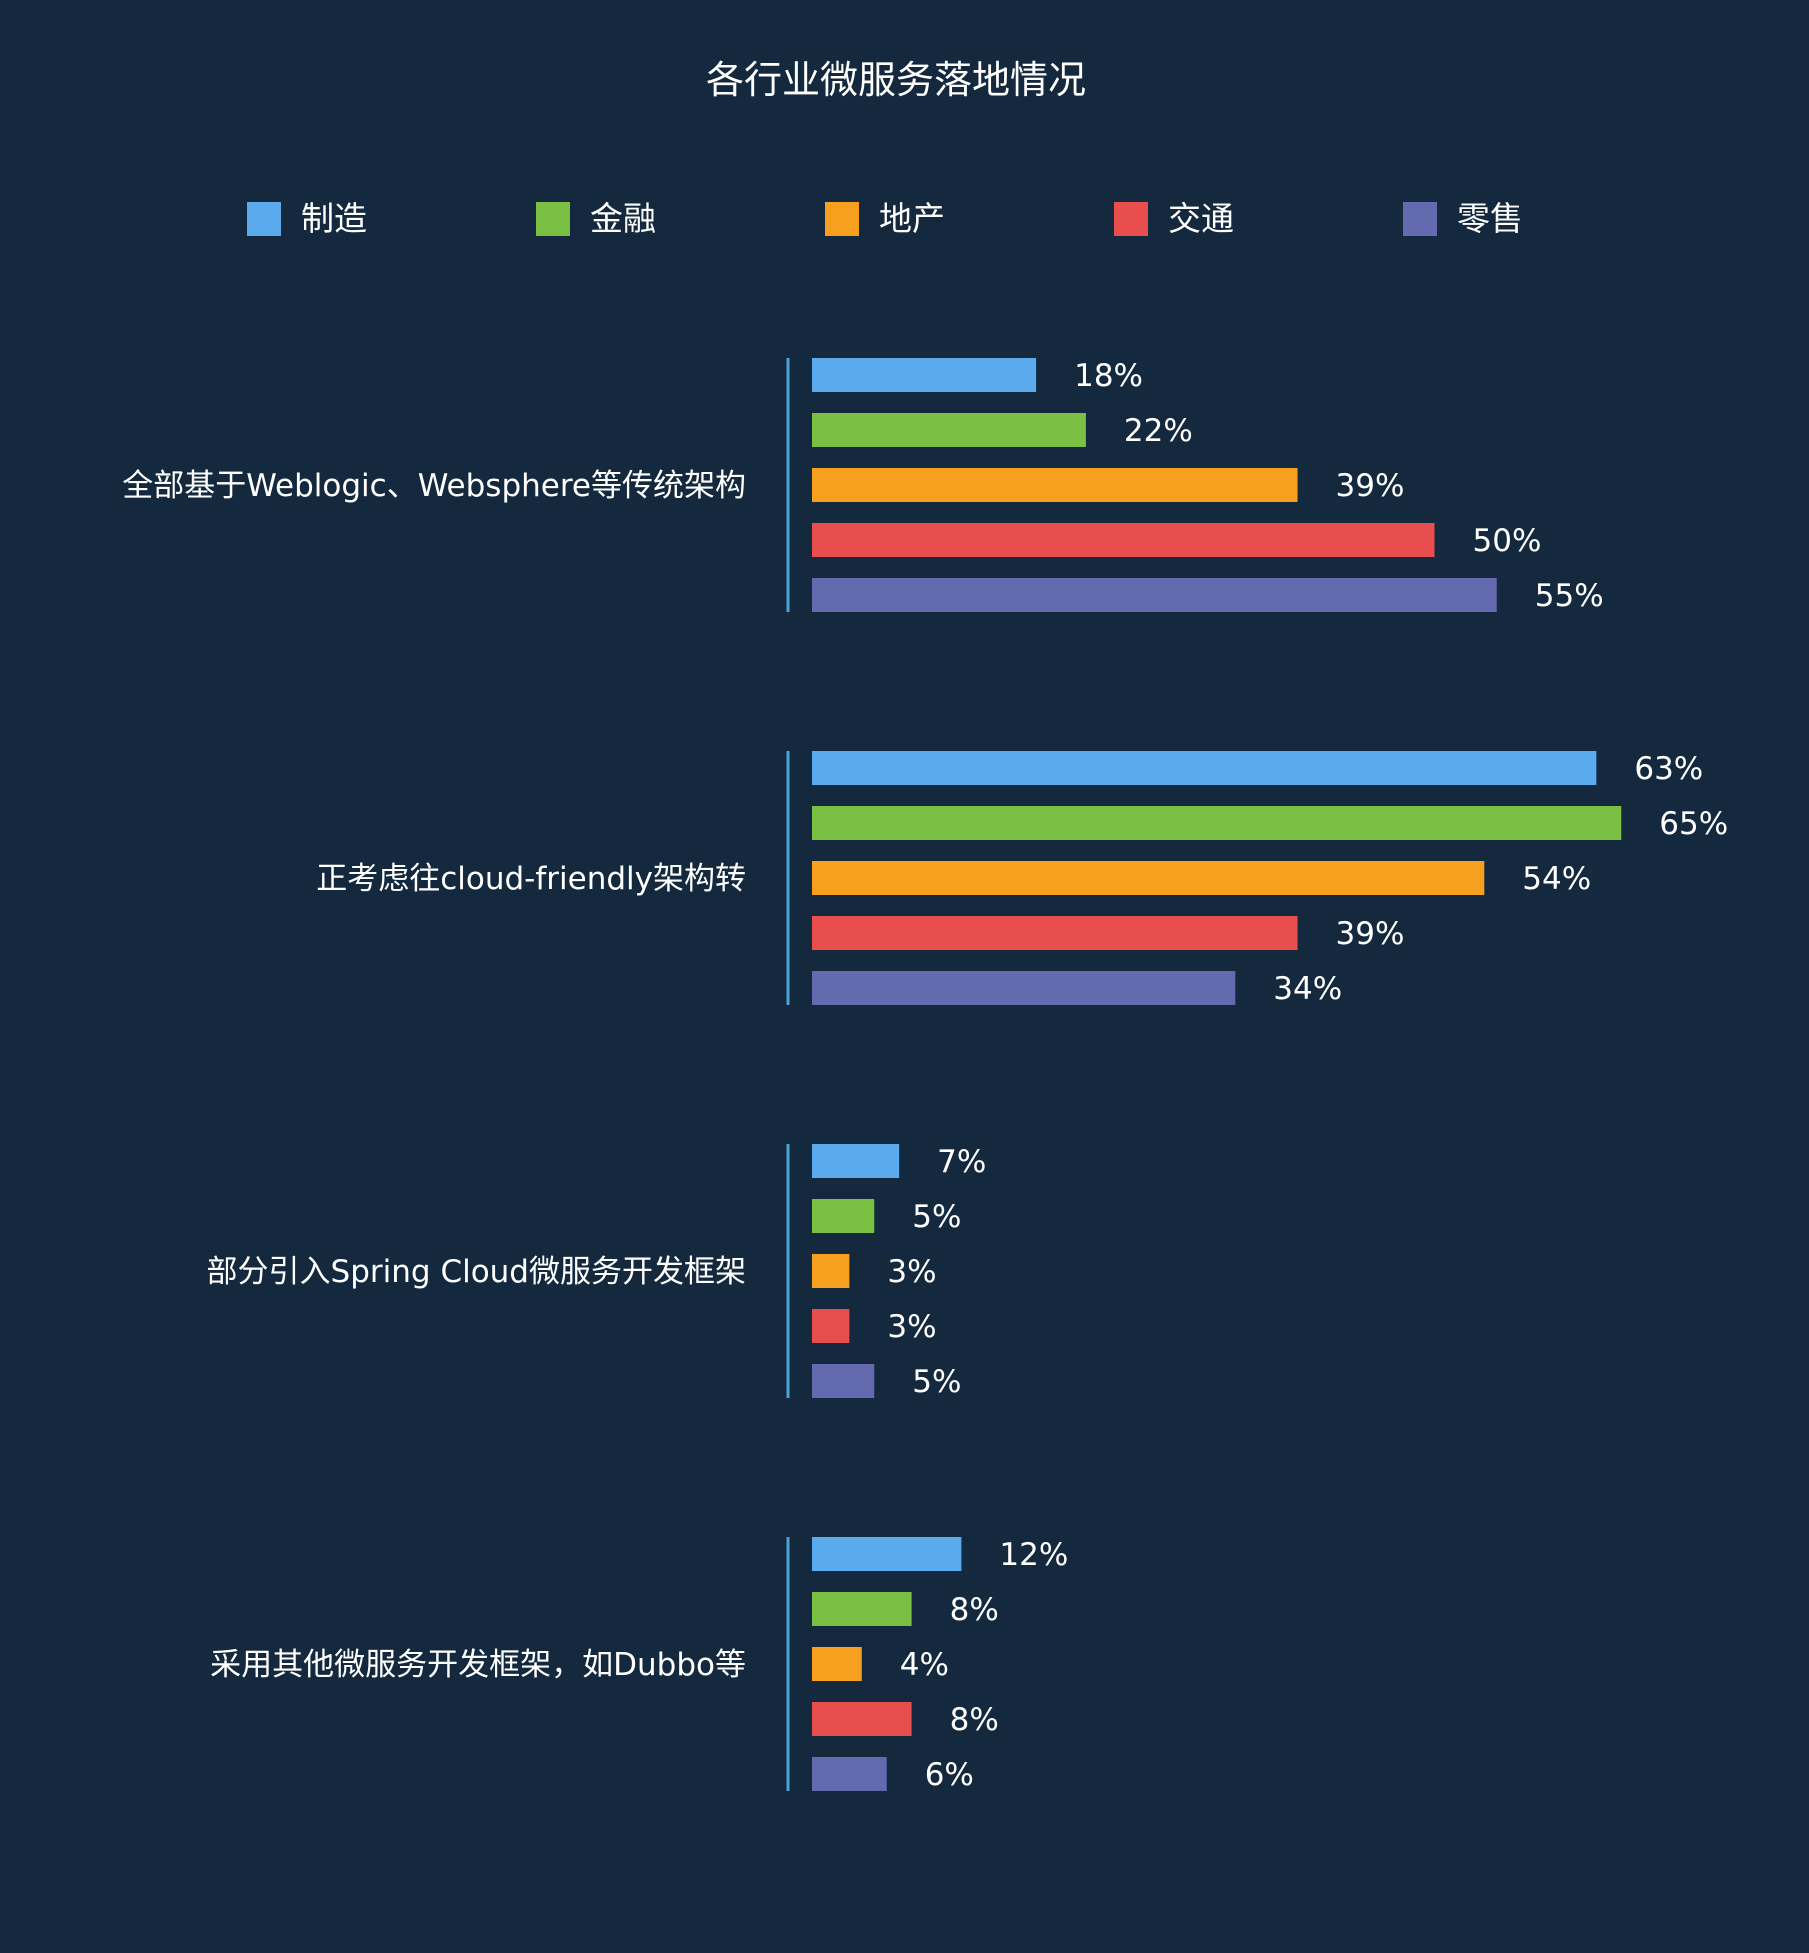  Describe the element at coordinates (1033, 1555) in the screenshot. I see `bar-value-label: 12%` at that location.